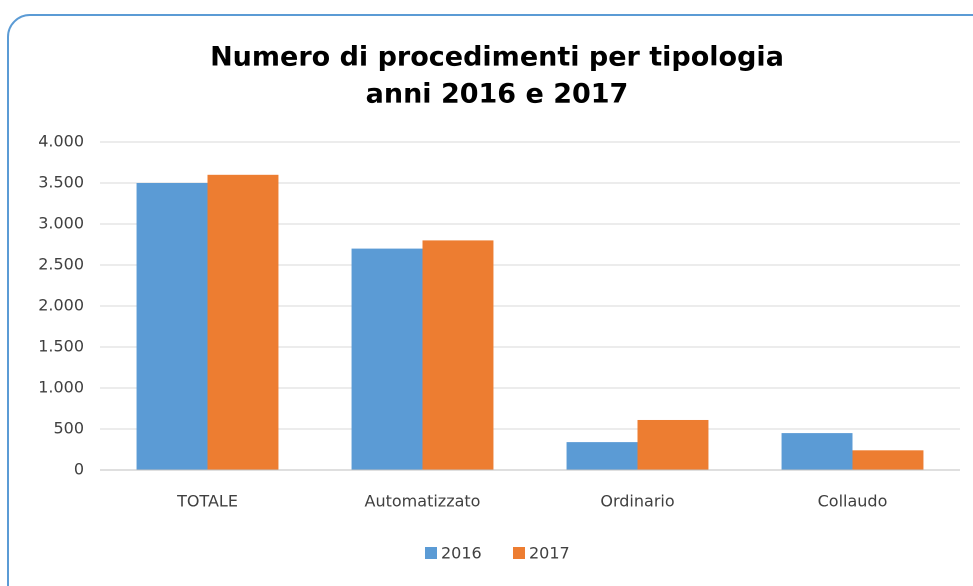 This screenshot has width=973, height=586. What do you see at coordinates (61, 223) in the screenshot?
I see `y-tick-label: 3.000` at bounding box center [61, 223].